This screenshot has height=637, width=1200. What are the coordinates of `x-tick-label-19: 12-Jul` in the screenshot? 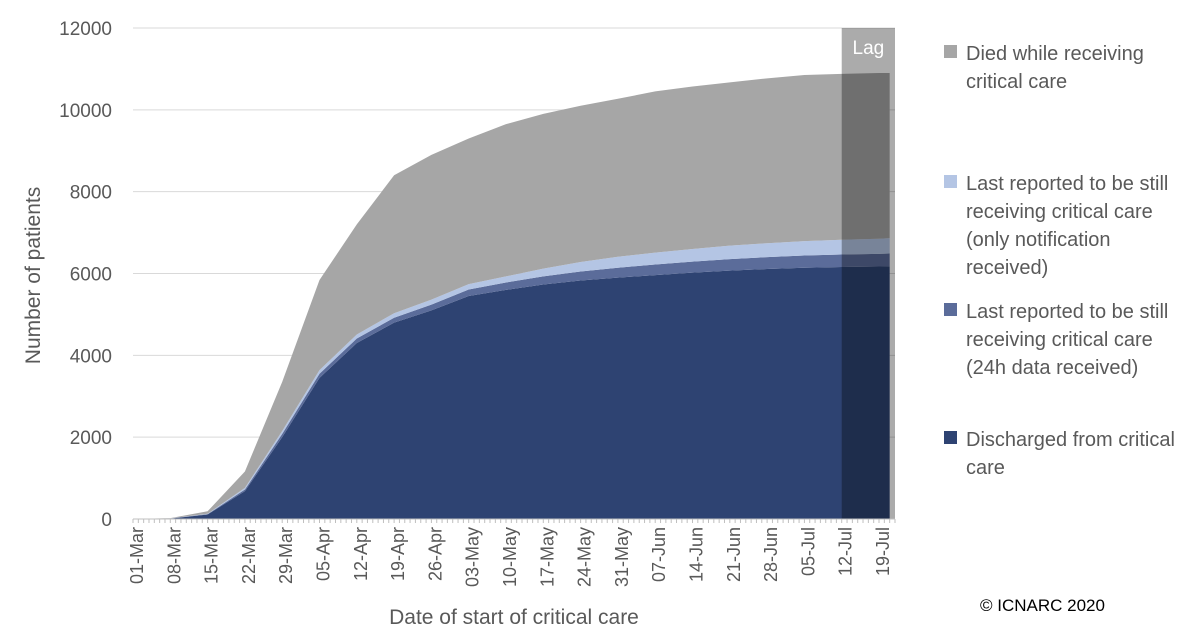 It's located at (846, 551).